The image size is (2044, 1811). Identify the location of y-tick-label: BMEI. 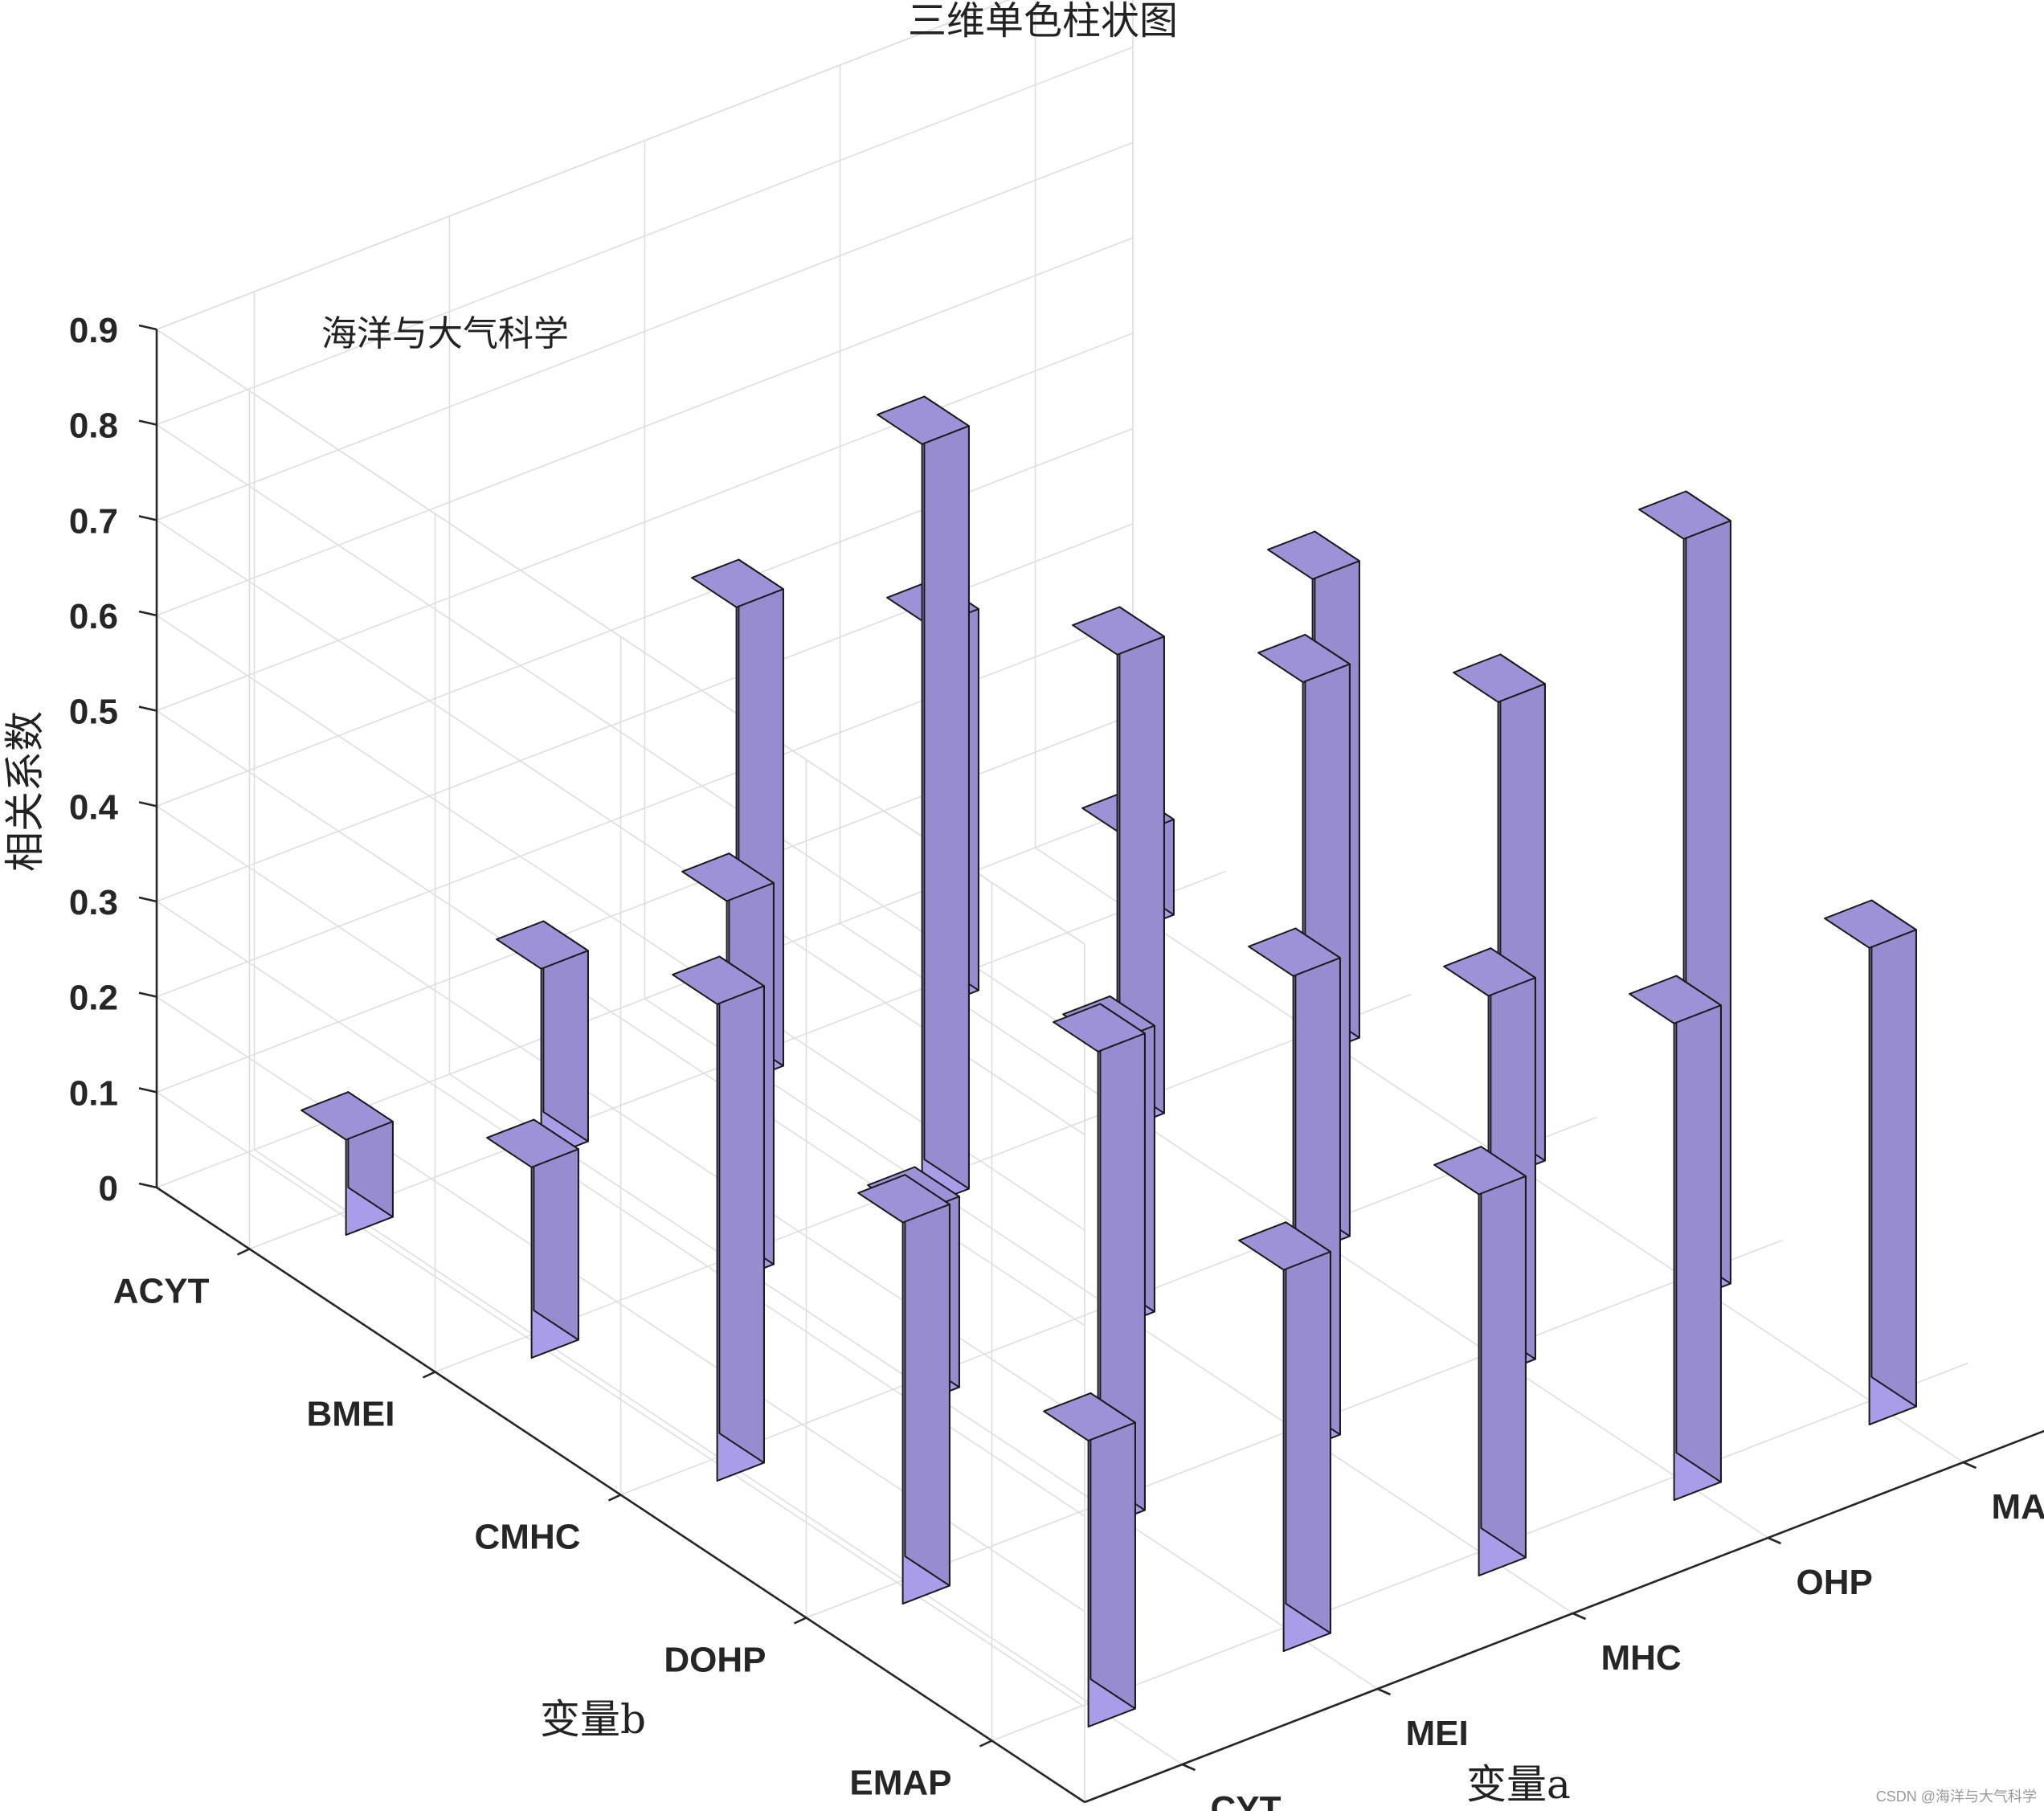
(351, 1414).